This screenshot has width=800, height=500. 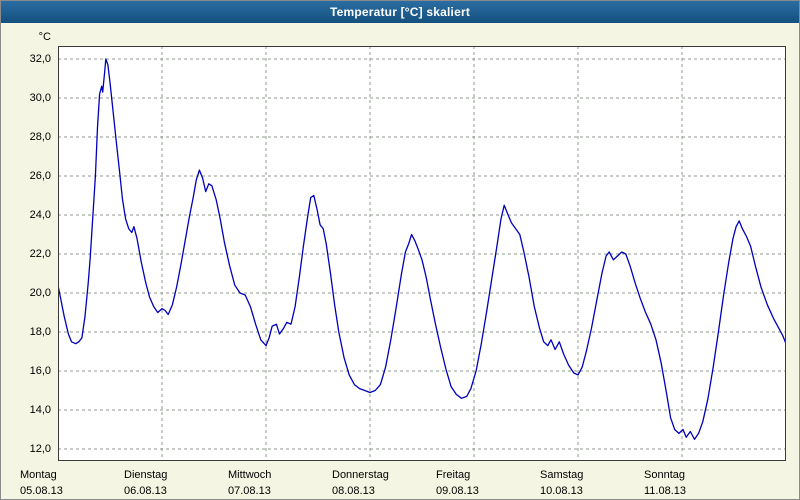 I want to click on y-tick-label: 22,0, so click(x=40, y=254).